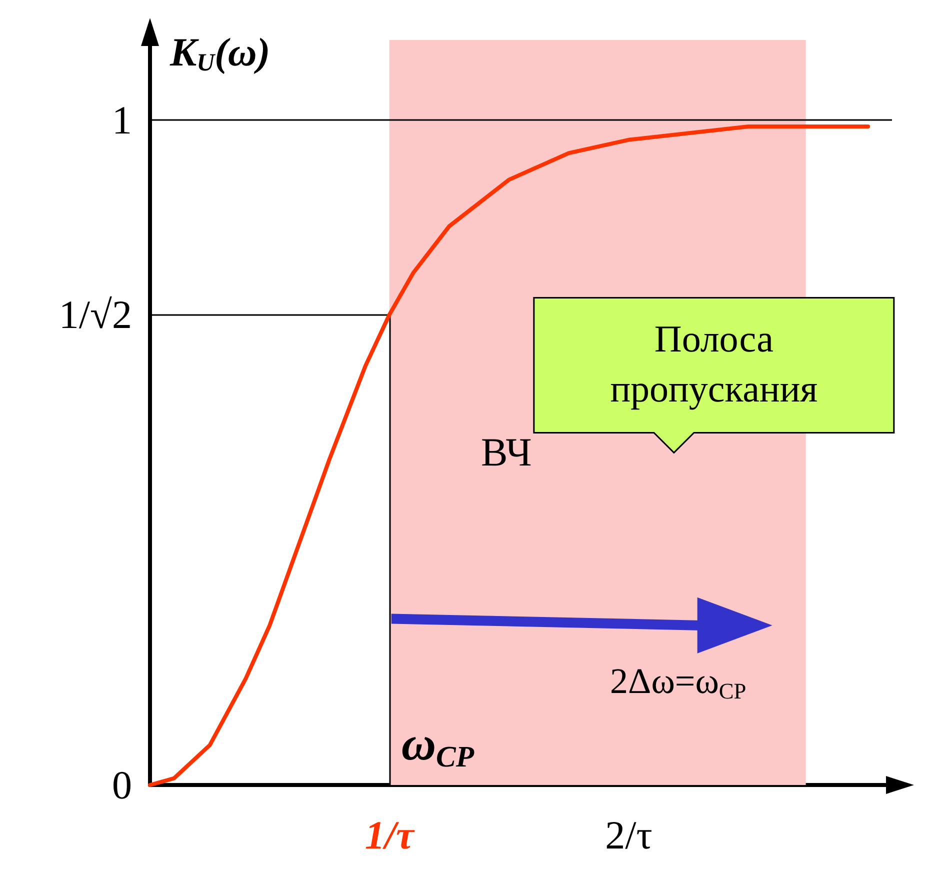  I want to click on annotation: Полоса пропускания, so click(714, 364).